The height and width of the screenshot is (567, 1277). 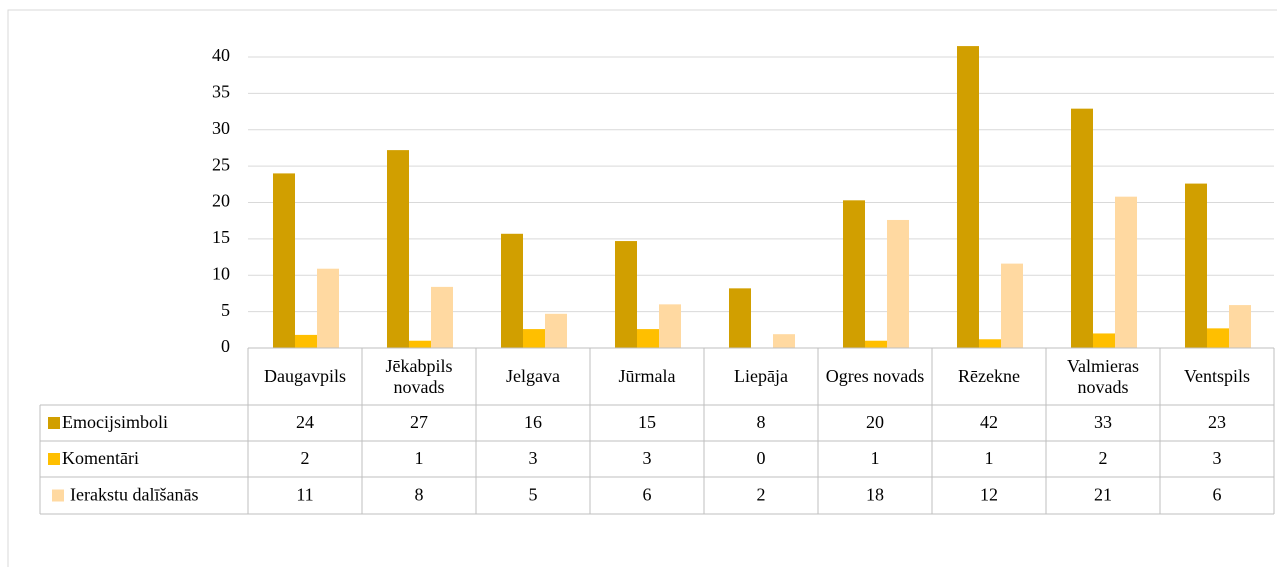 What do you see at coordinates (304, 495) in the screenshot?
I see `table-cell: 11` at bounding box center [304, 495].